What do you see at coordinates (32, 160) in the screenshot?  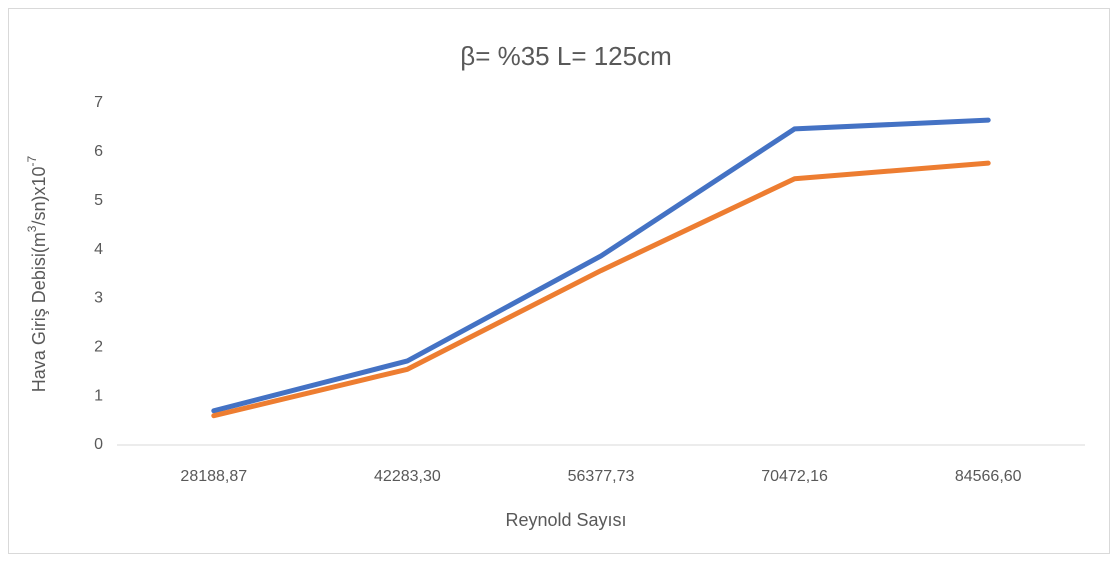 I see `y-axis-label-part: -7` at bounding box center [32, 160].